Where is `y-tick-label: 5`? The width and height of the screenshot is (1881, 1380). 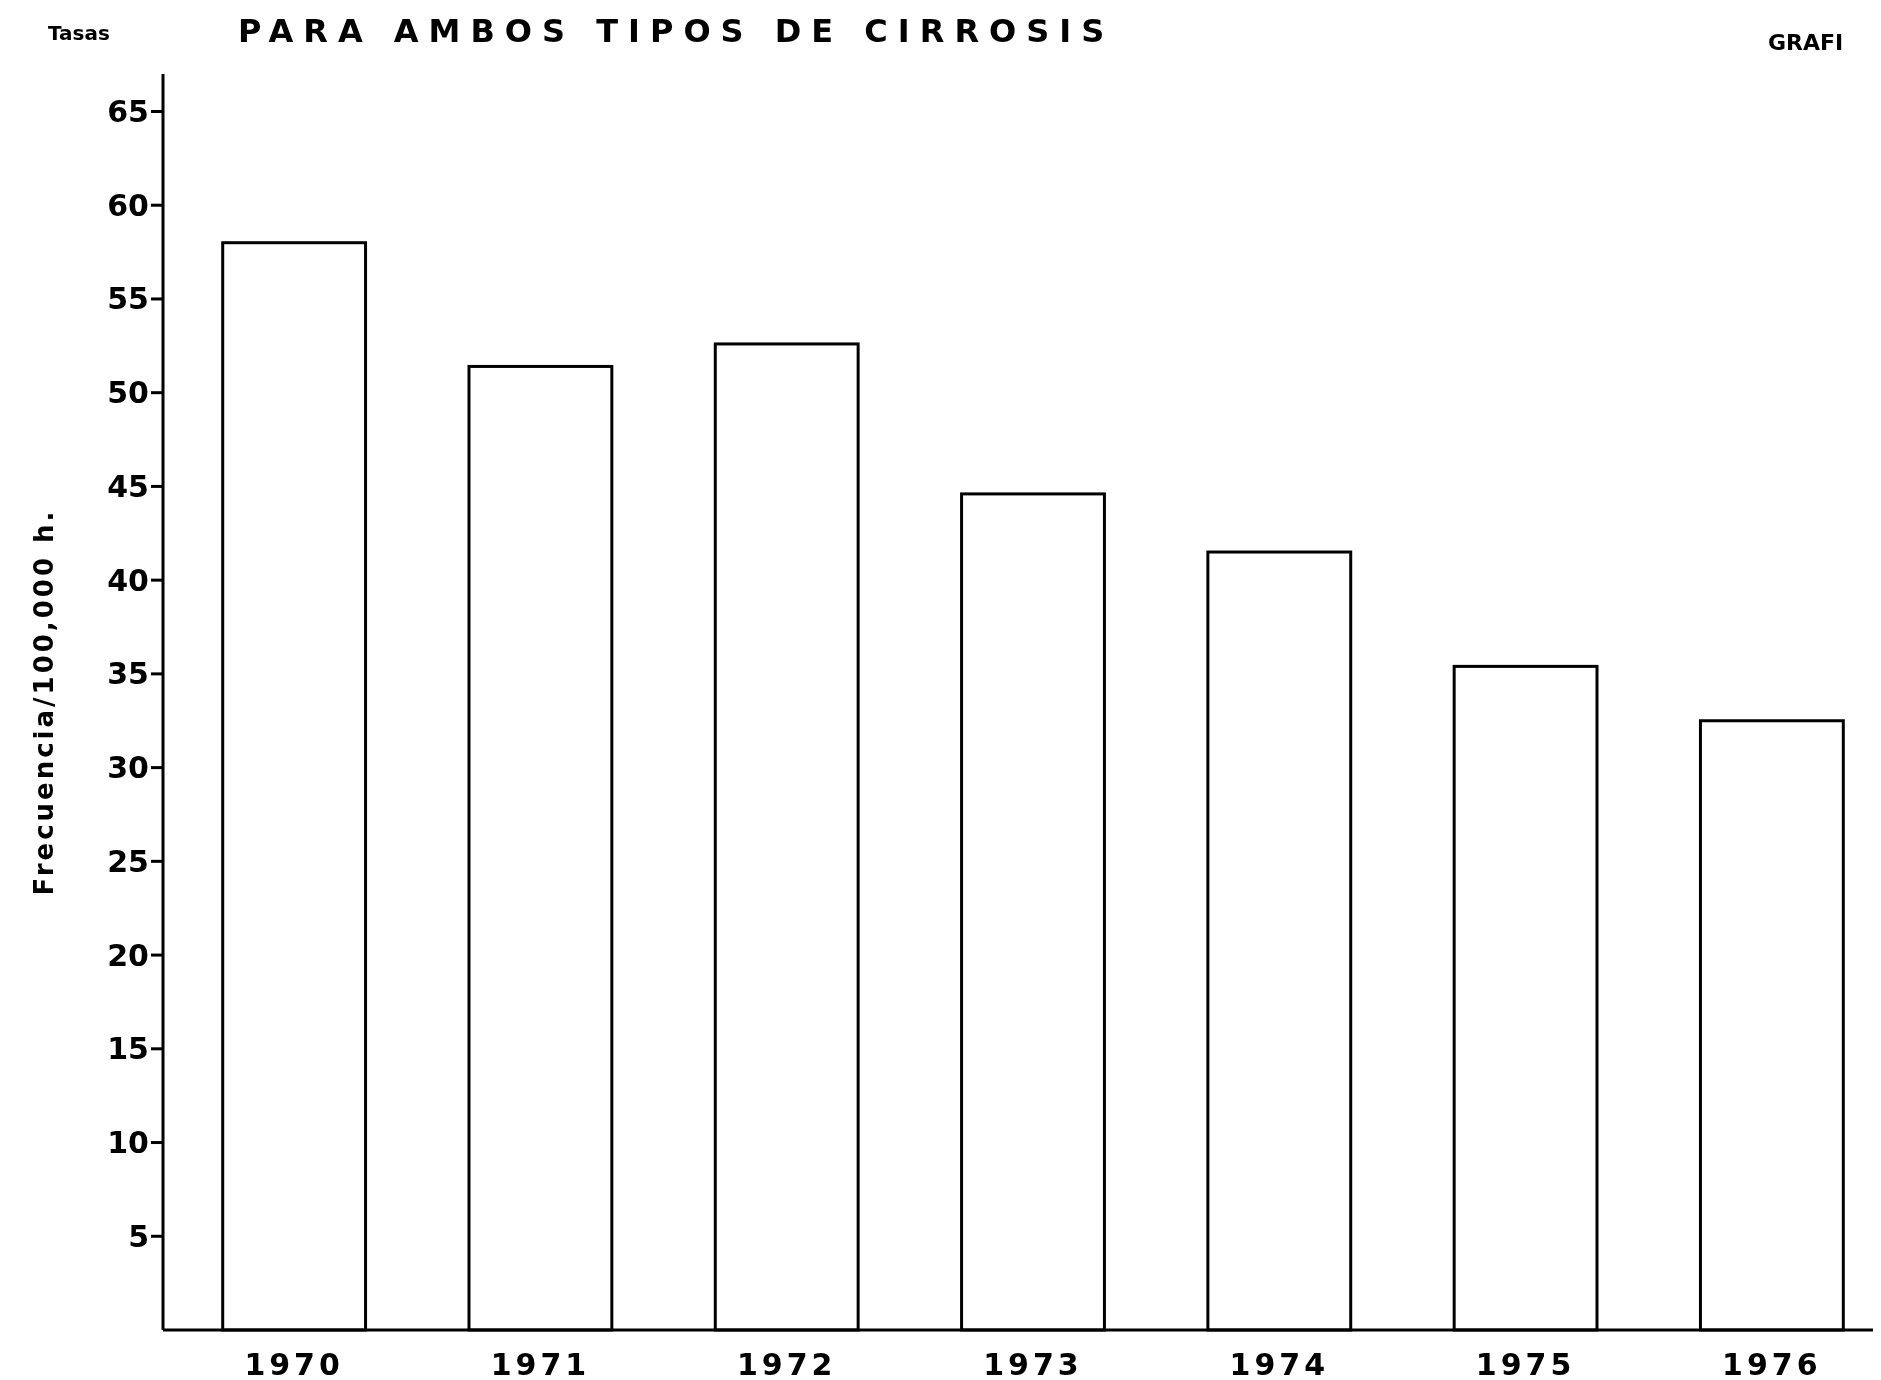 y-tick-label: 5 is located at coordinates (138, 1236).